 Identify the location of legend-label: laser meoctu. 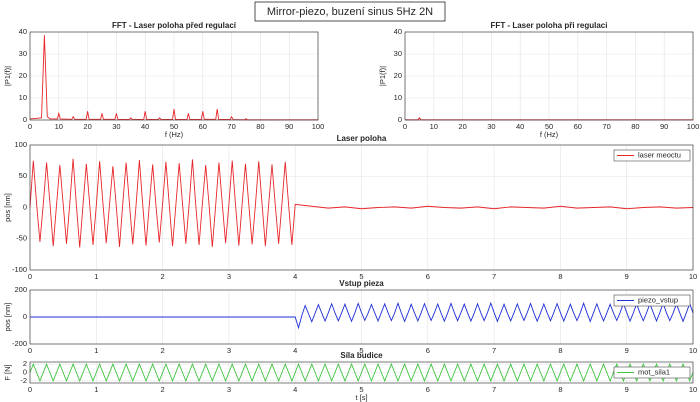
(659, 154).